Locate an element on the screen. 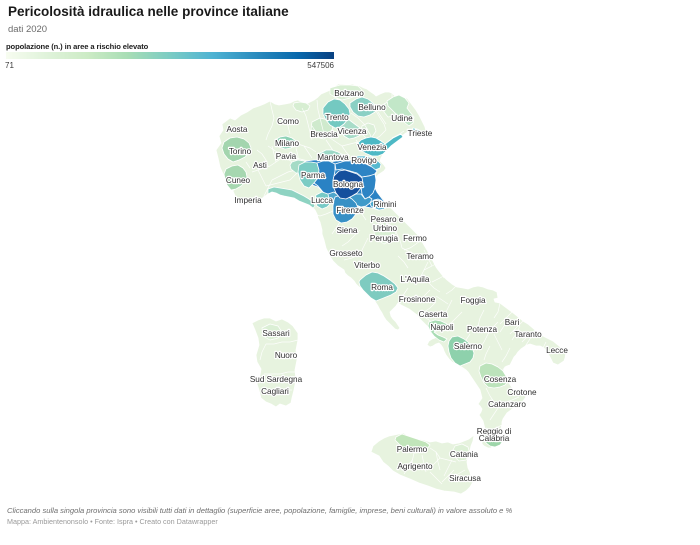 This screenshot has width=700, height=545. svg-text: Mantova is located at coordinates (333, 157).